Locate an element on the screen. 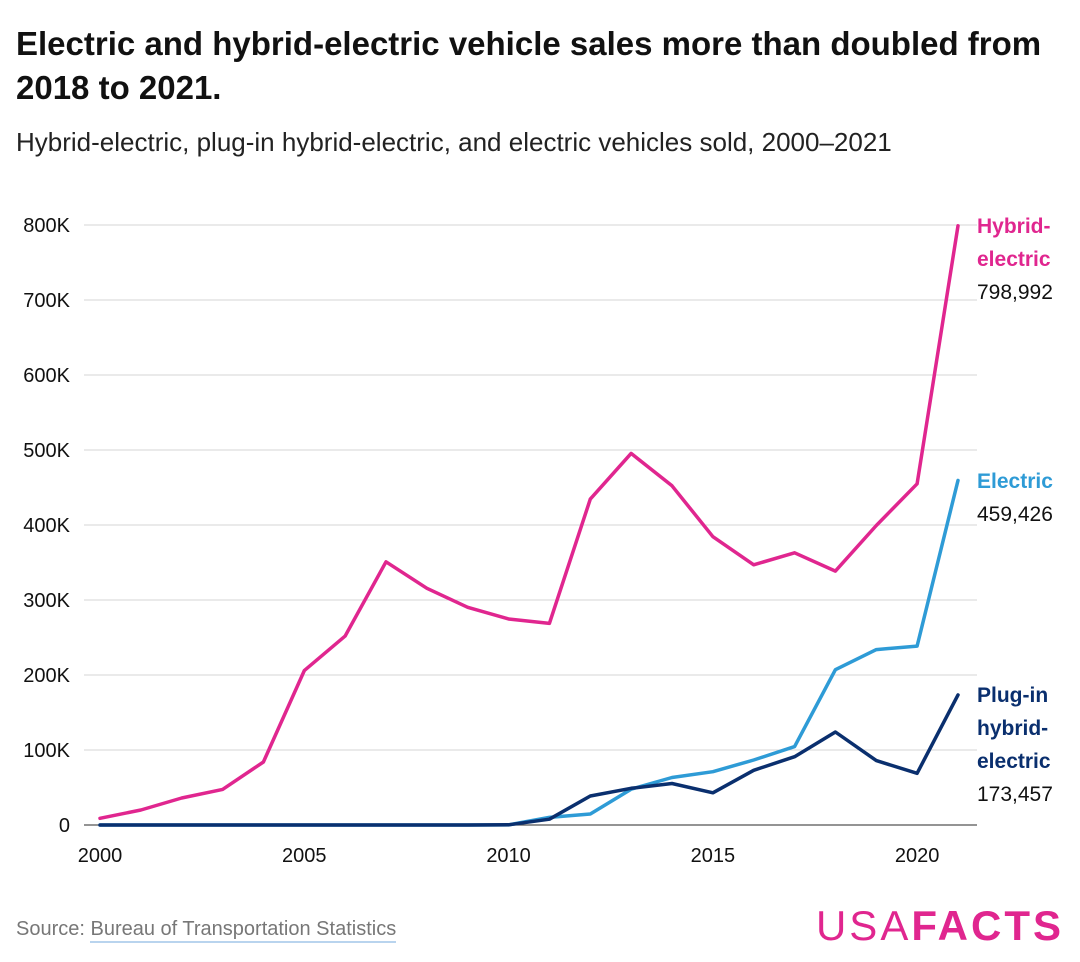 Image resolution: width=1080 pixels, height=962 pixels. y-tick-label: 100K is located at coordinates (46, 751).